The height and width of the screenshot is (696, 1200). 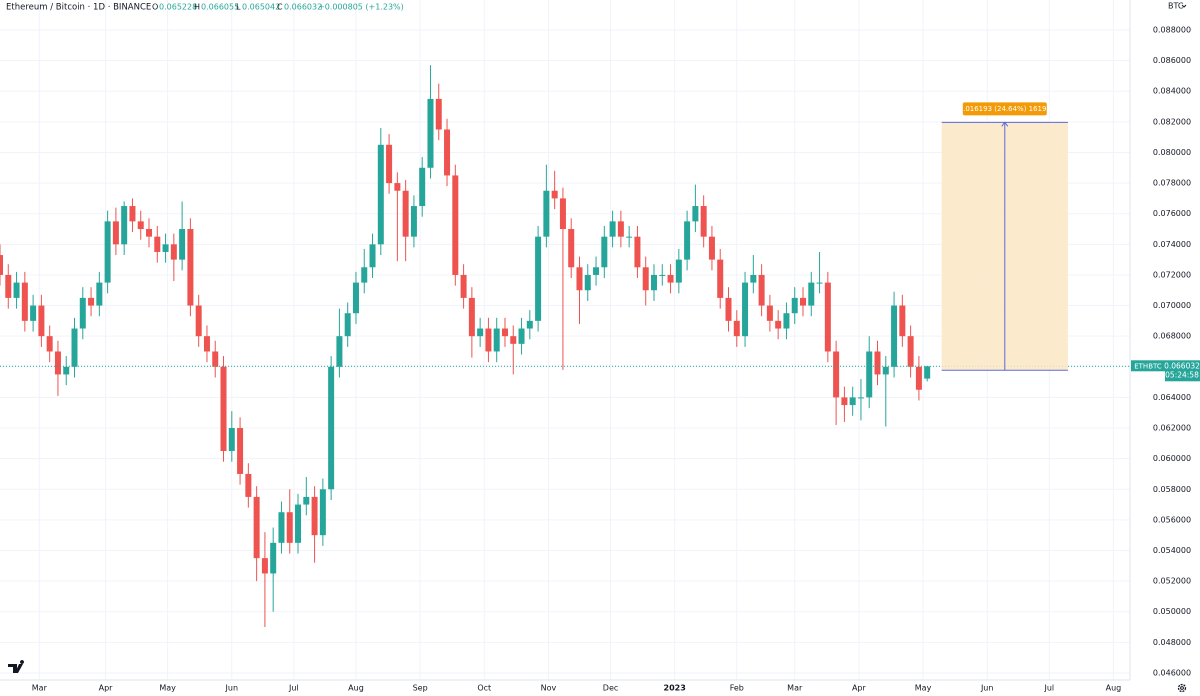 What do you see at coordinates (1176, 6) in the screenshot?
I see `currency: BTC` at bounding box center [1176, 6].